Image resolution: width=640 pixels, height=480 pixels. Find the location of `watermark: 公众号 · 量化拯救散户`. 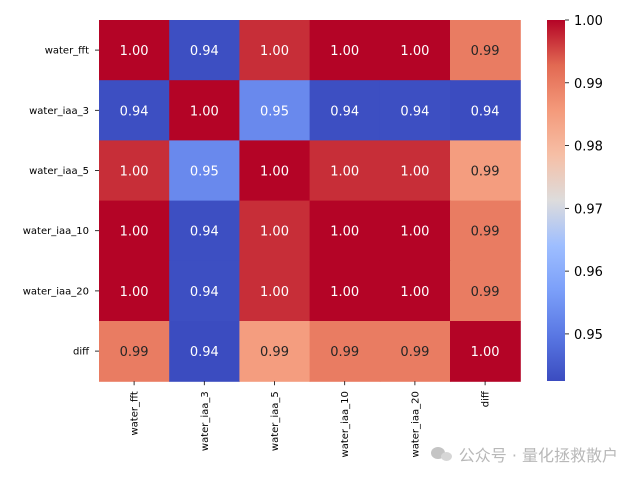

watermark: 公众号 · 量化拯救散户 is located at coordinates (524, 454).